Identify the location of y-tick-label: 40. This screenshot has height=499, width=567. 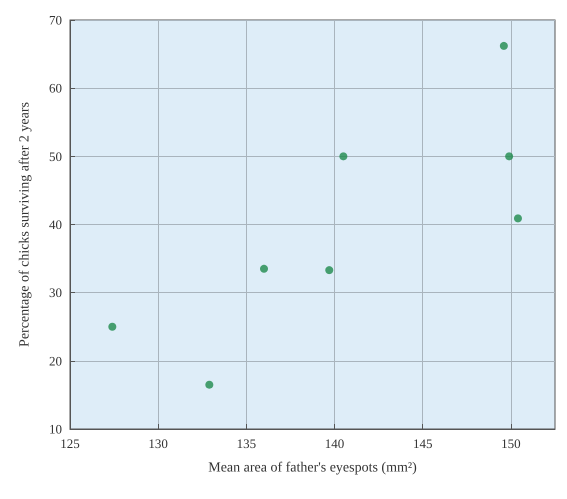
(55, 224).